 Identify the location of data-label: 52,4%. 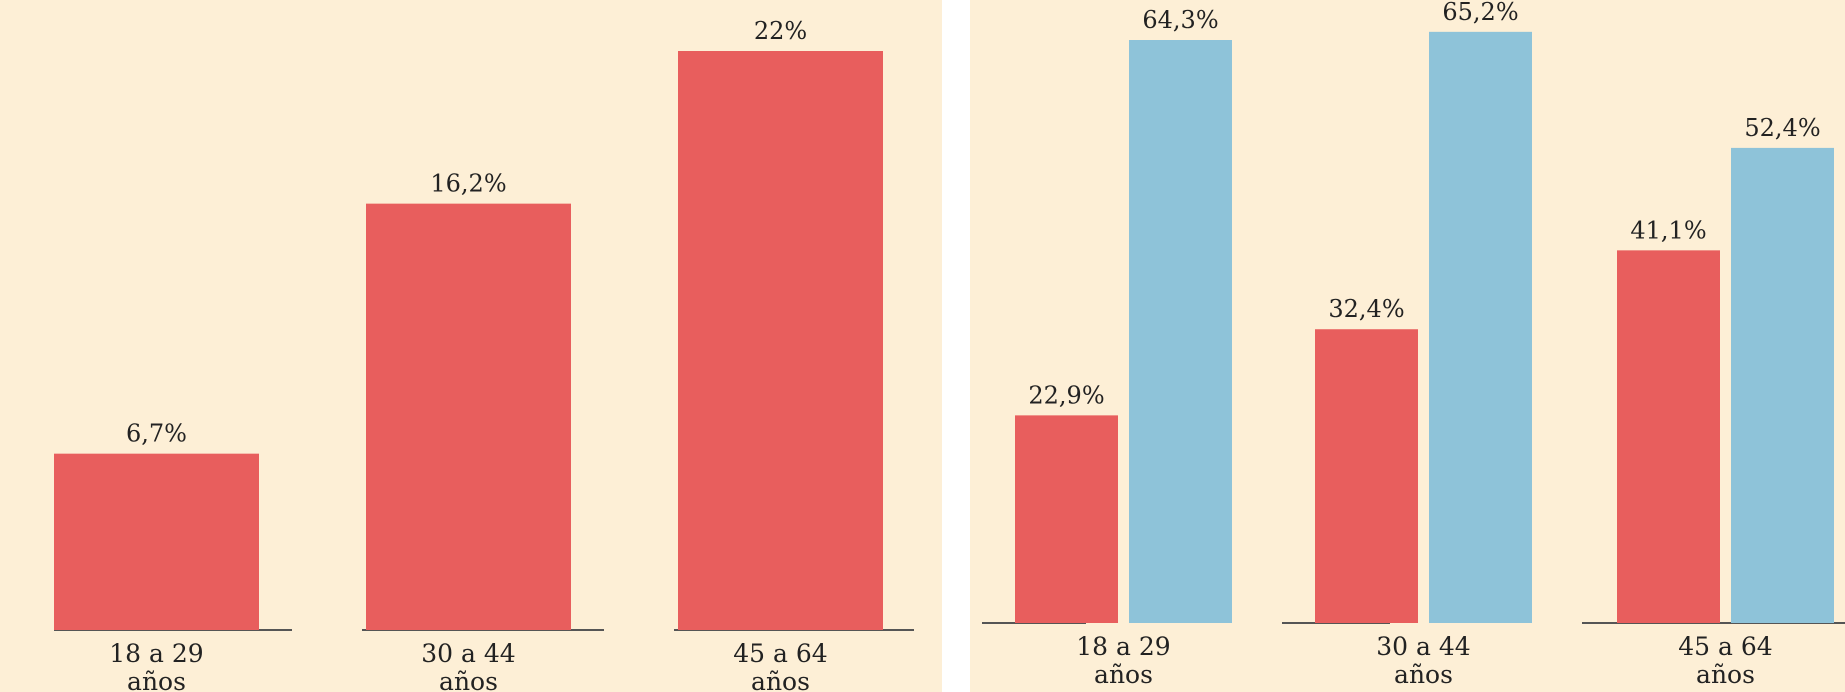
(1782, 128).